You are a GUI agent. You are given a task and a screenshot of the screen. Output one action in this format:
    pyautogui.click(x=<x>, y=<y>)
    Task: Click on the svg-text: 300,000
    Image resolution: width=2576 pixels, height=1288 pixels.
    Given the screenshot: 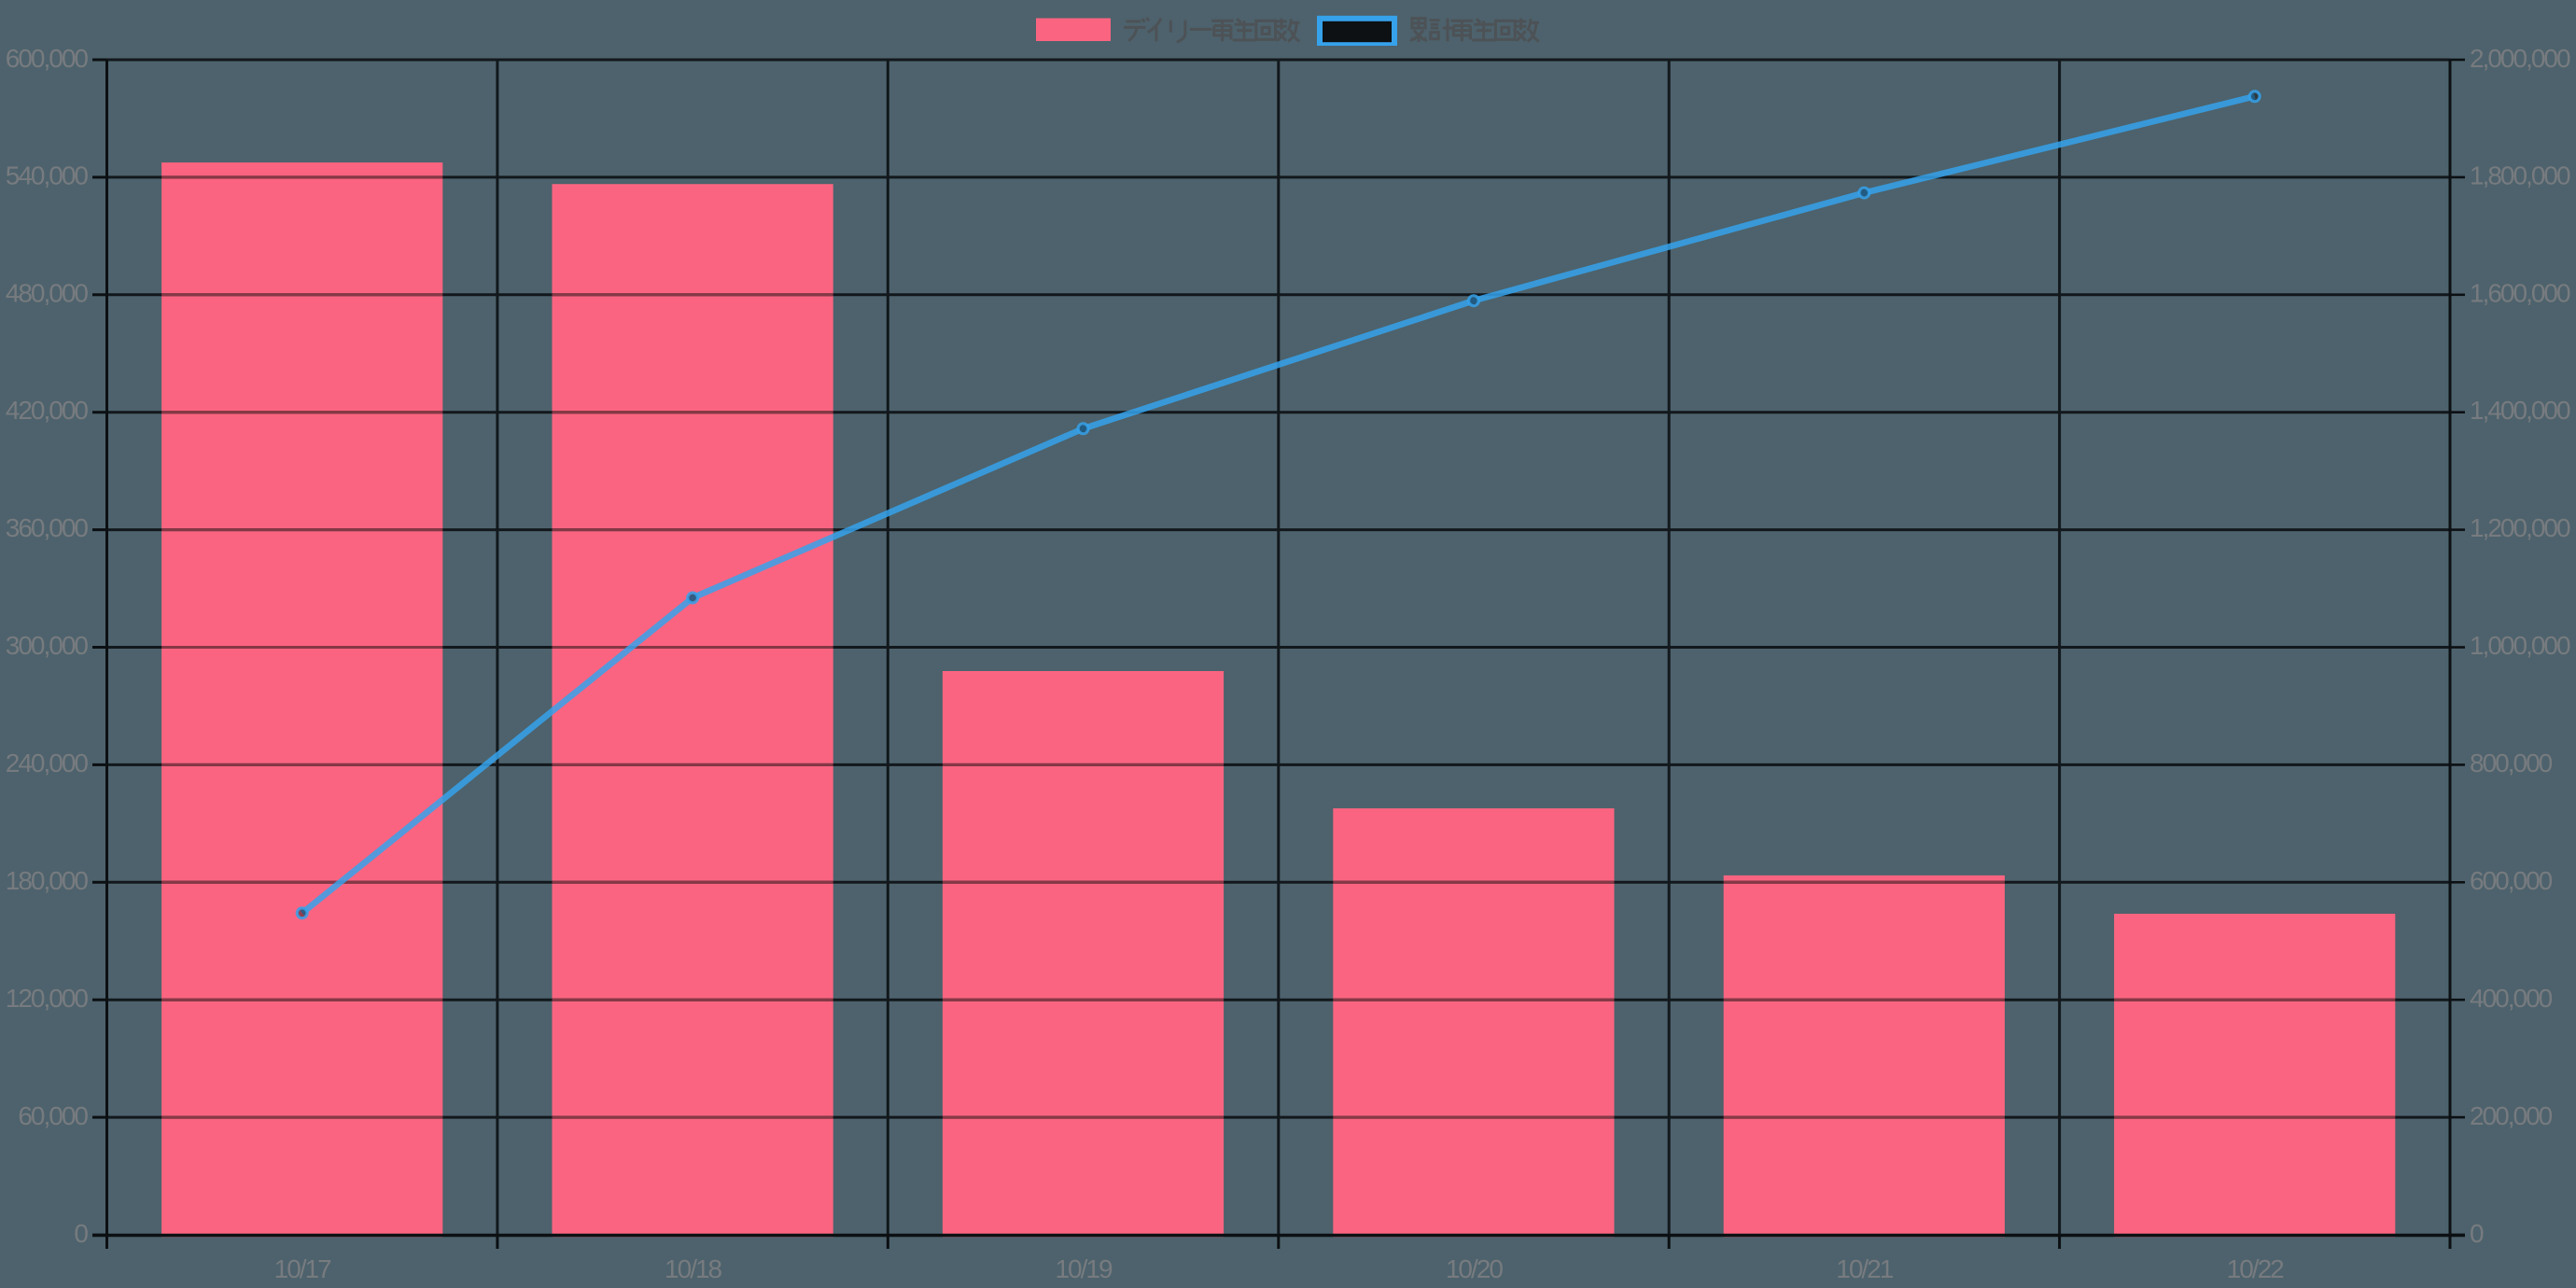 What is the action you would take?
    pyautogui.click(x=47, y=645)
    